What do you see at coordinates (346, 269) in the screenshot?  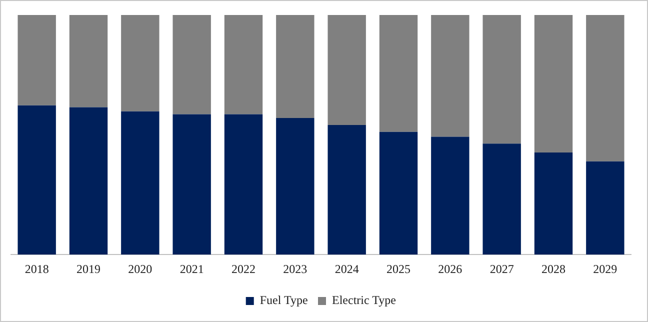 I see `x-tick-label: 2024` at bounding box center [346, 269].